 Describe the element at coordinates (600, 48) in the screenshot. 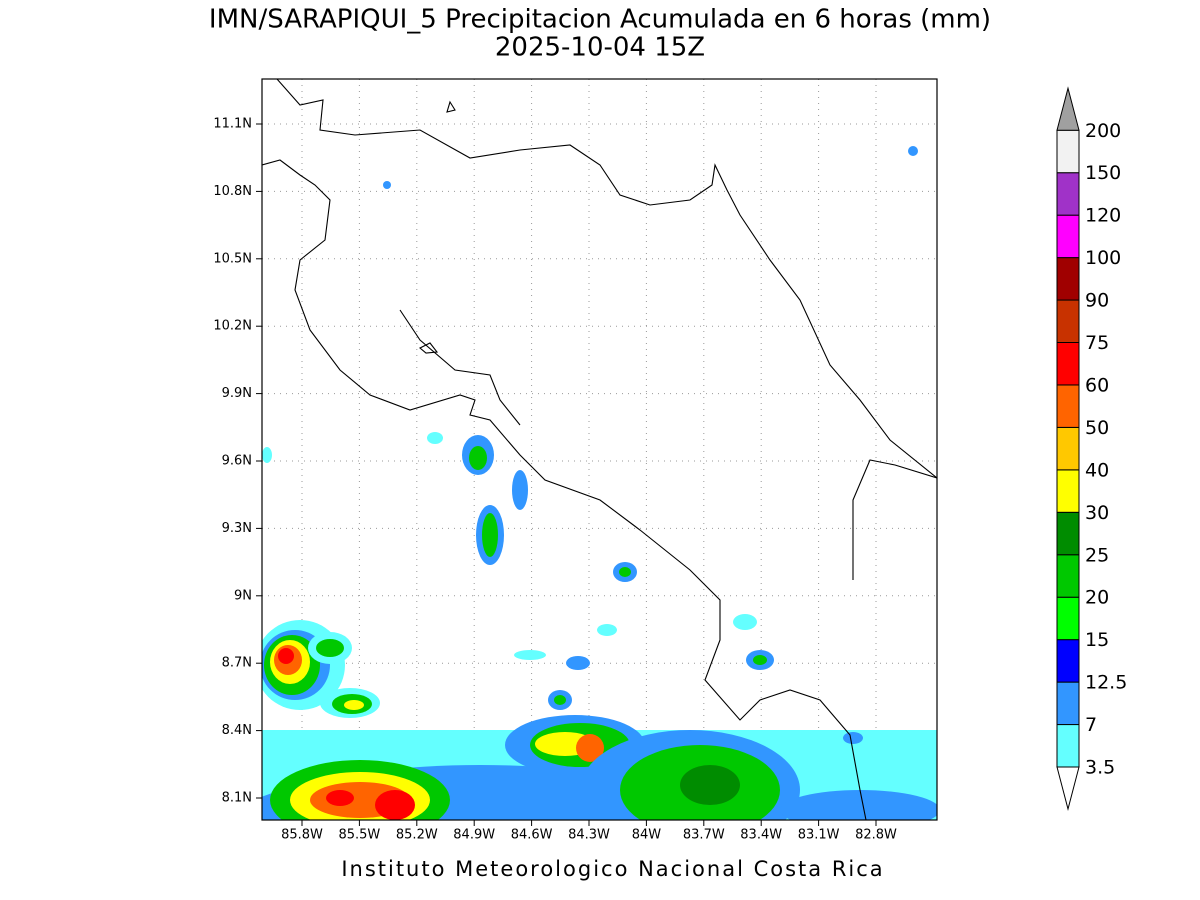

I see `subtitle: 2025-10-04 15Z` at that location.